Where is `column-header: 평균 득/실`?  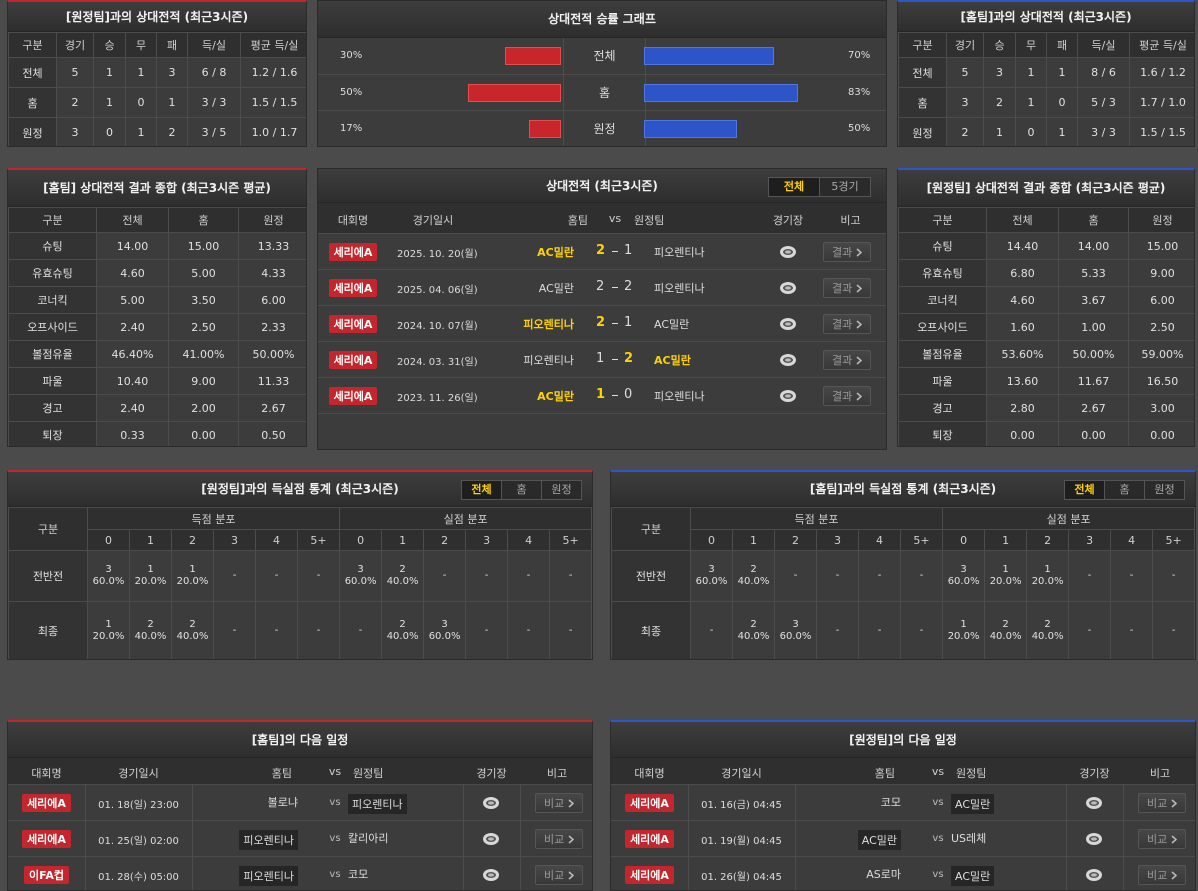
column-header: 평균 득/실 is located at coordinates (1161, 45).